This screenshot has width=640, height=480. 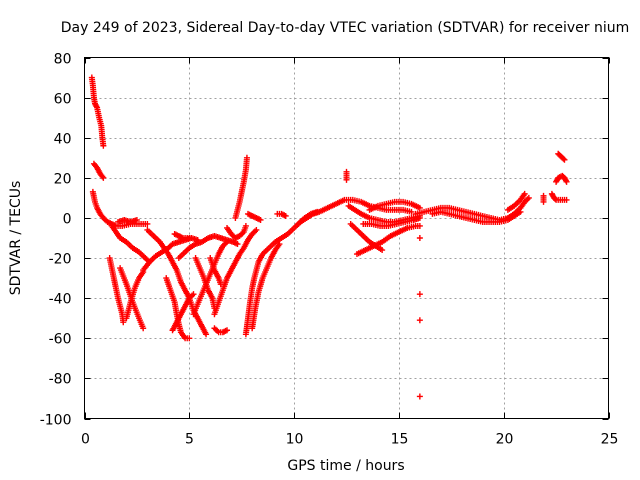 I want to click on x-tick-label: 5, so click(x=189, y=440).